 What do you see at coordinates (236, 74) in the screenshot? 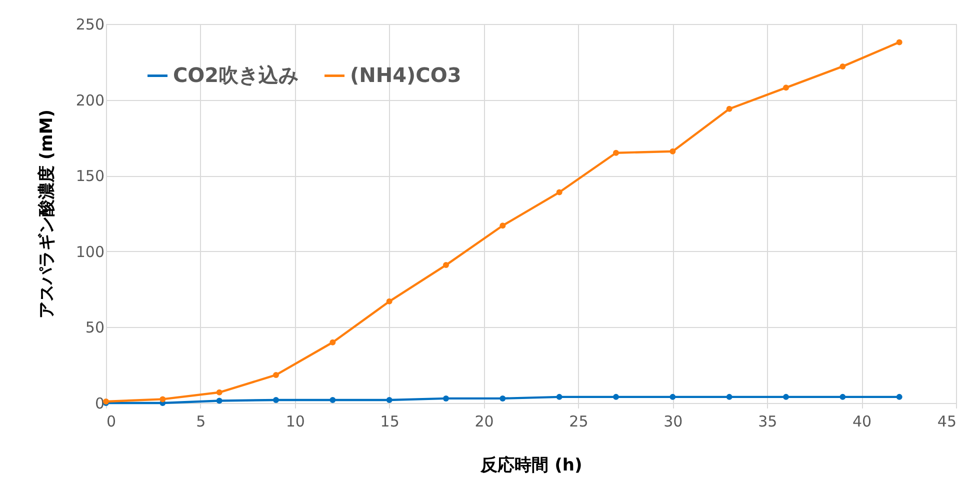
I see `legend-label: CO2吹き込み` at bounding box center [236, 74].